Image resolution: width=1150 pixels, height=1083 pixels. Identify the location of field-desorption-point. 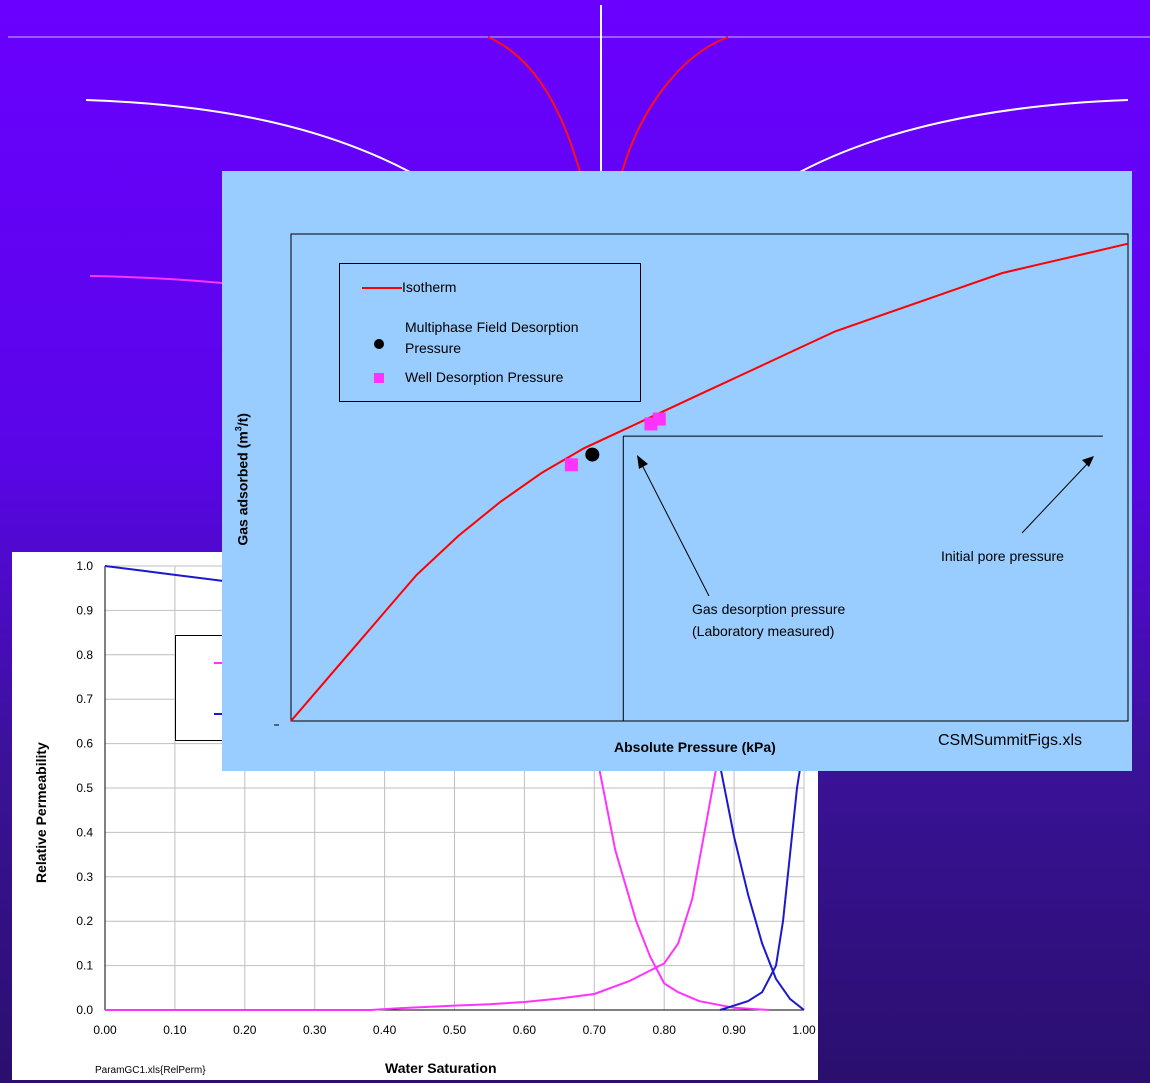
(592, 454).